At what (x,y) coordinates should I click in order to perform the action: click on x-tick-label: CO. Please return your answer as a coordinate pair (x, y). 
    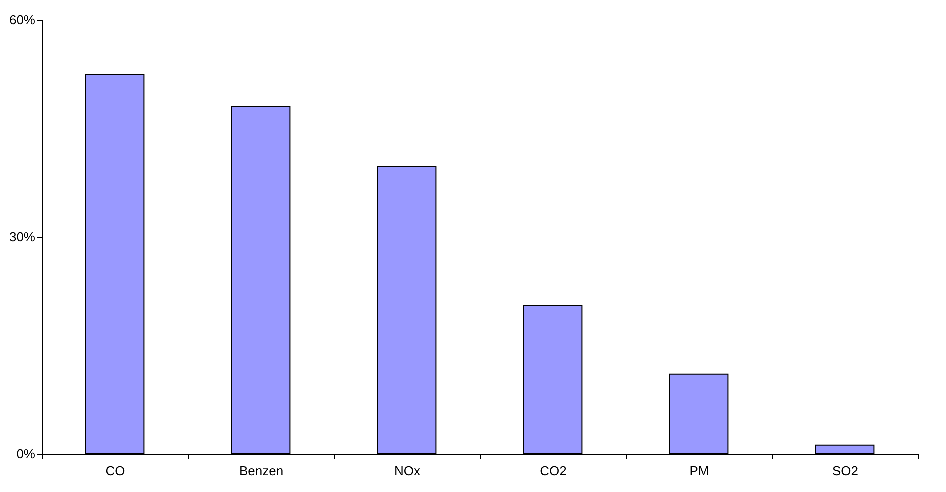
    Looking at the image, I should click on (116, 471).